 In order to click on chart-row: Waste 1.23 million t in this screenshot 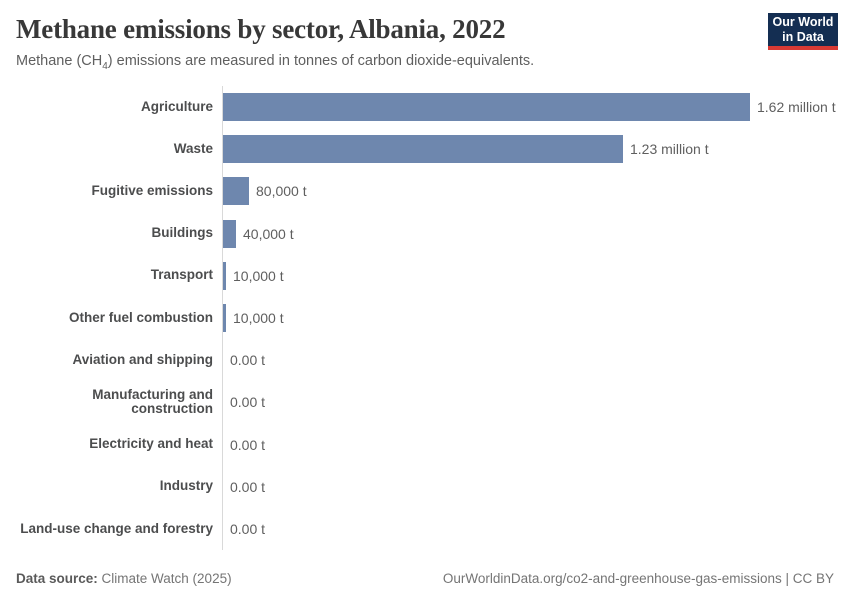, I will do `click(425, 149)`.